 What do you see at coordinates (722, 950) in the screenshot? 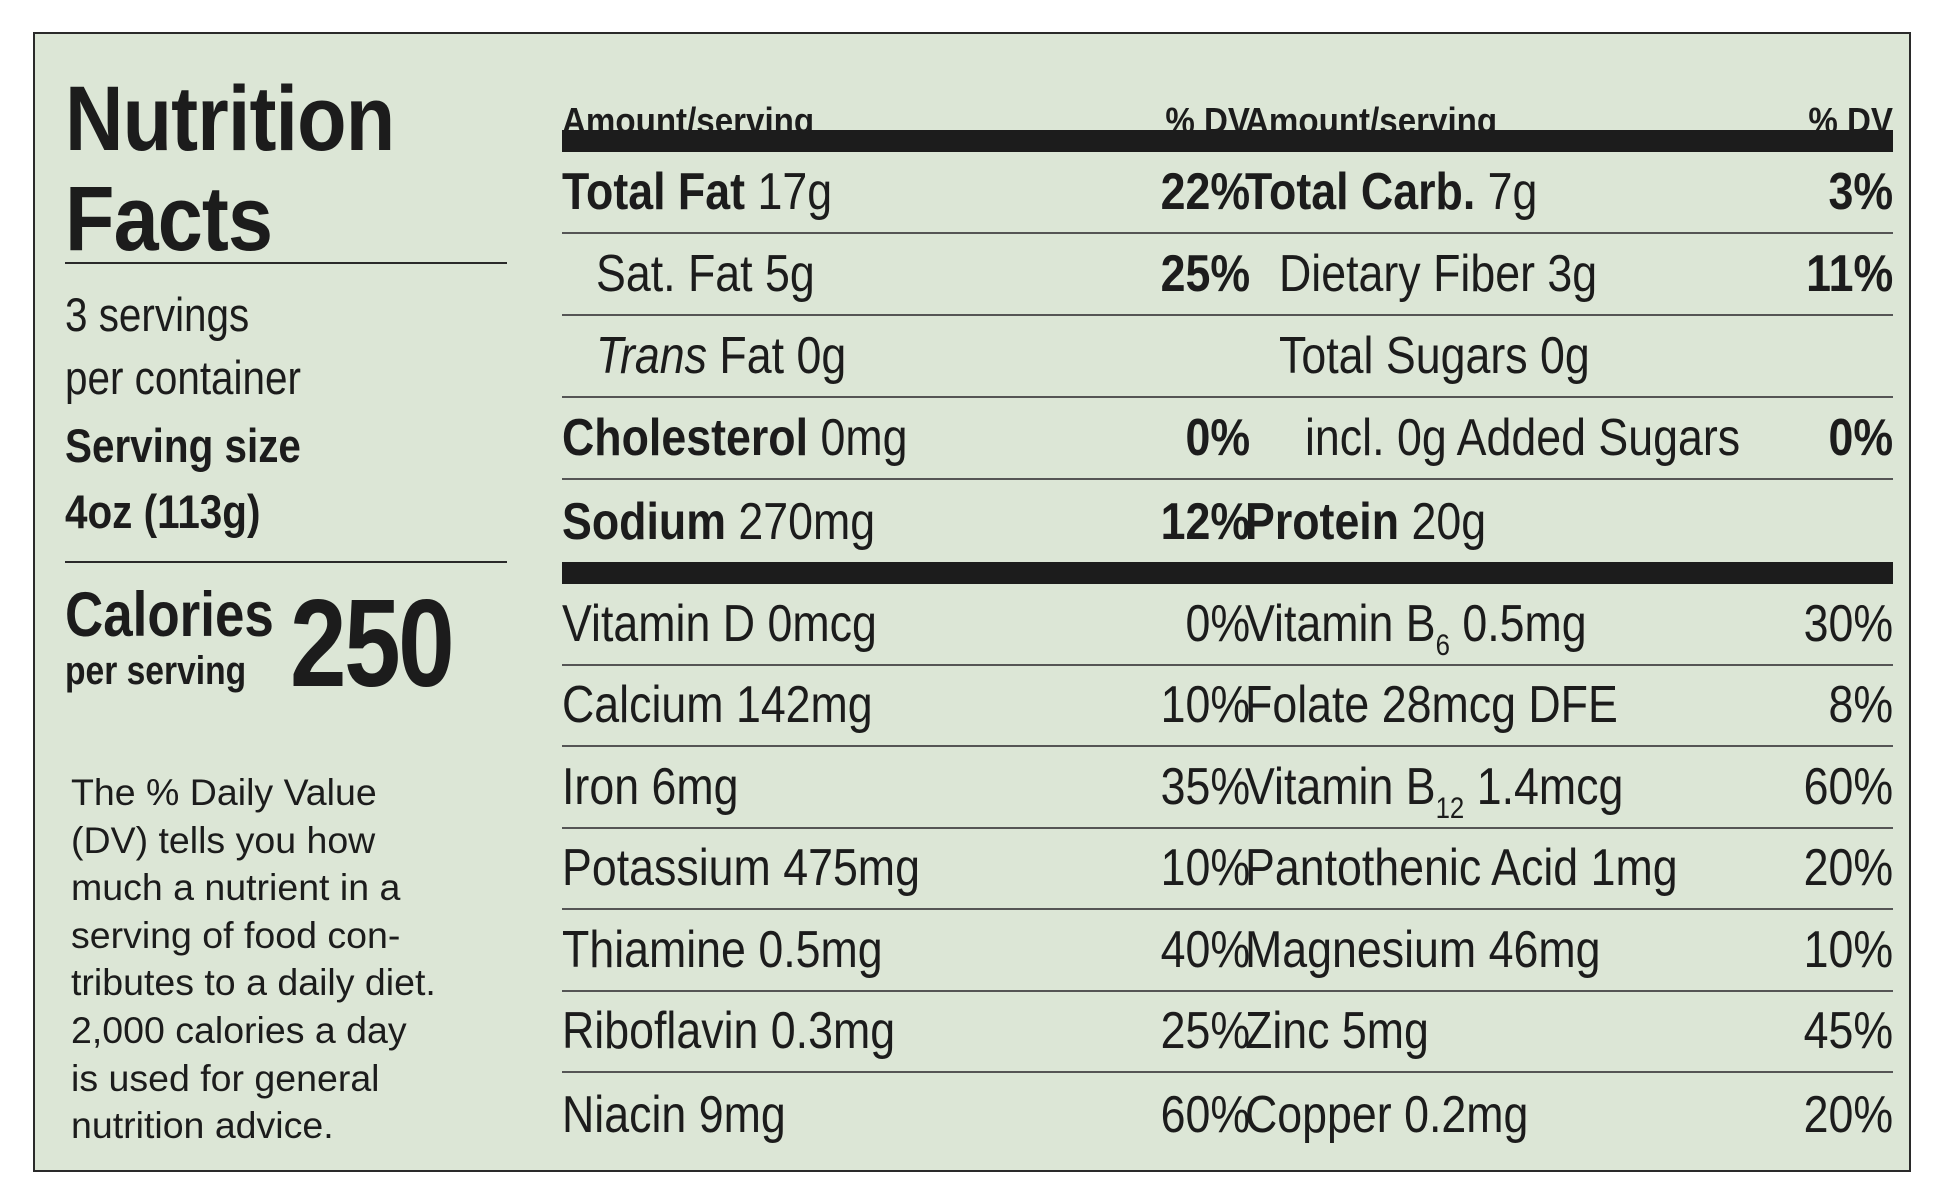
I see `left-vitamin-name: Thiamine 0.5mg` at bounding box center [722, 950].